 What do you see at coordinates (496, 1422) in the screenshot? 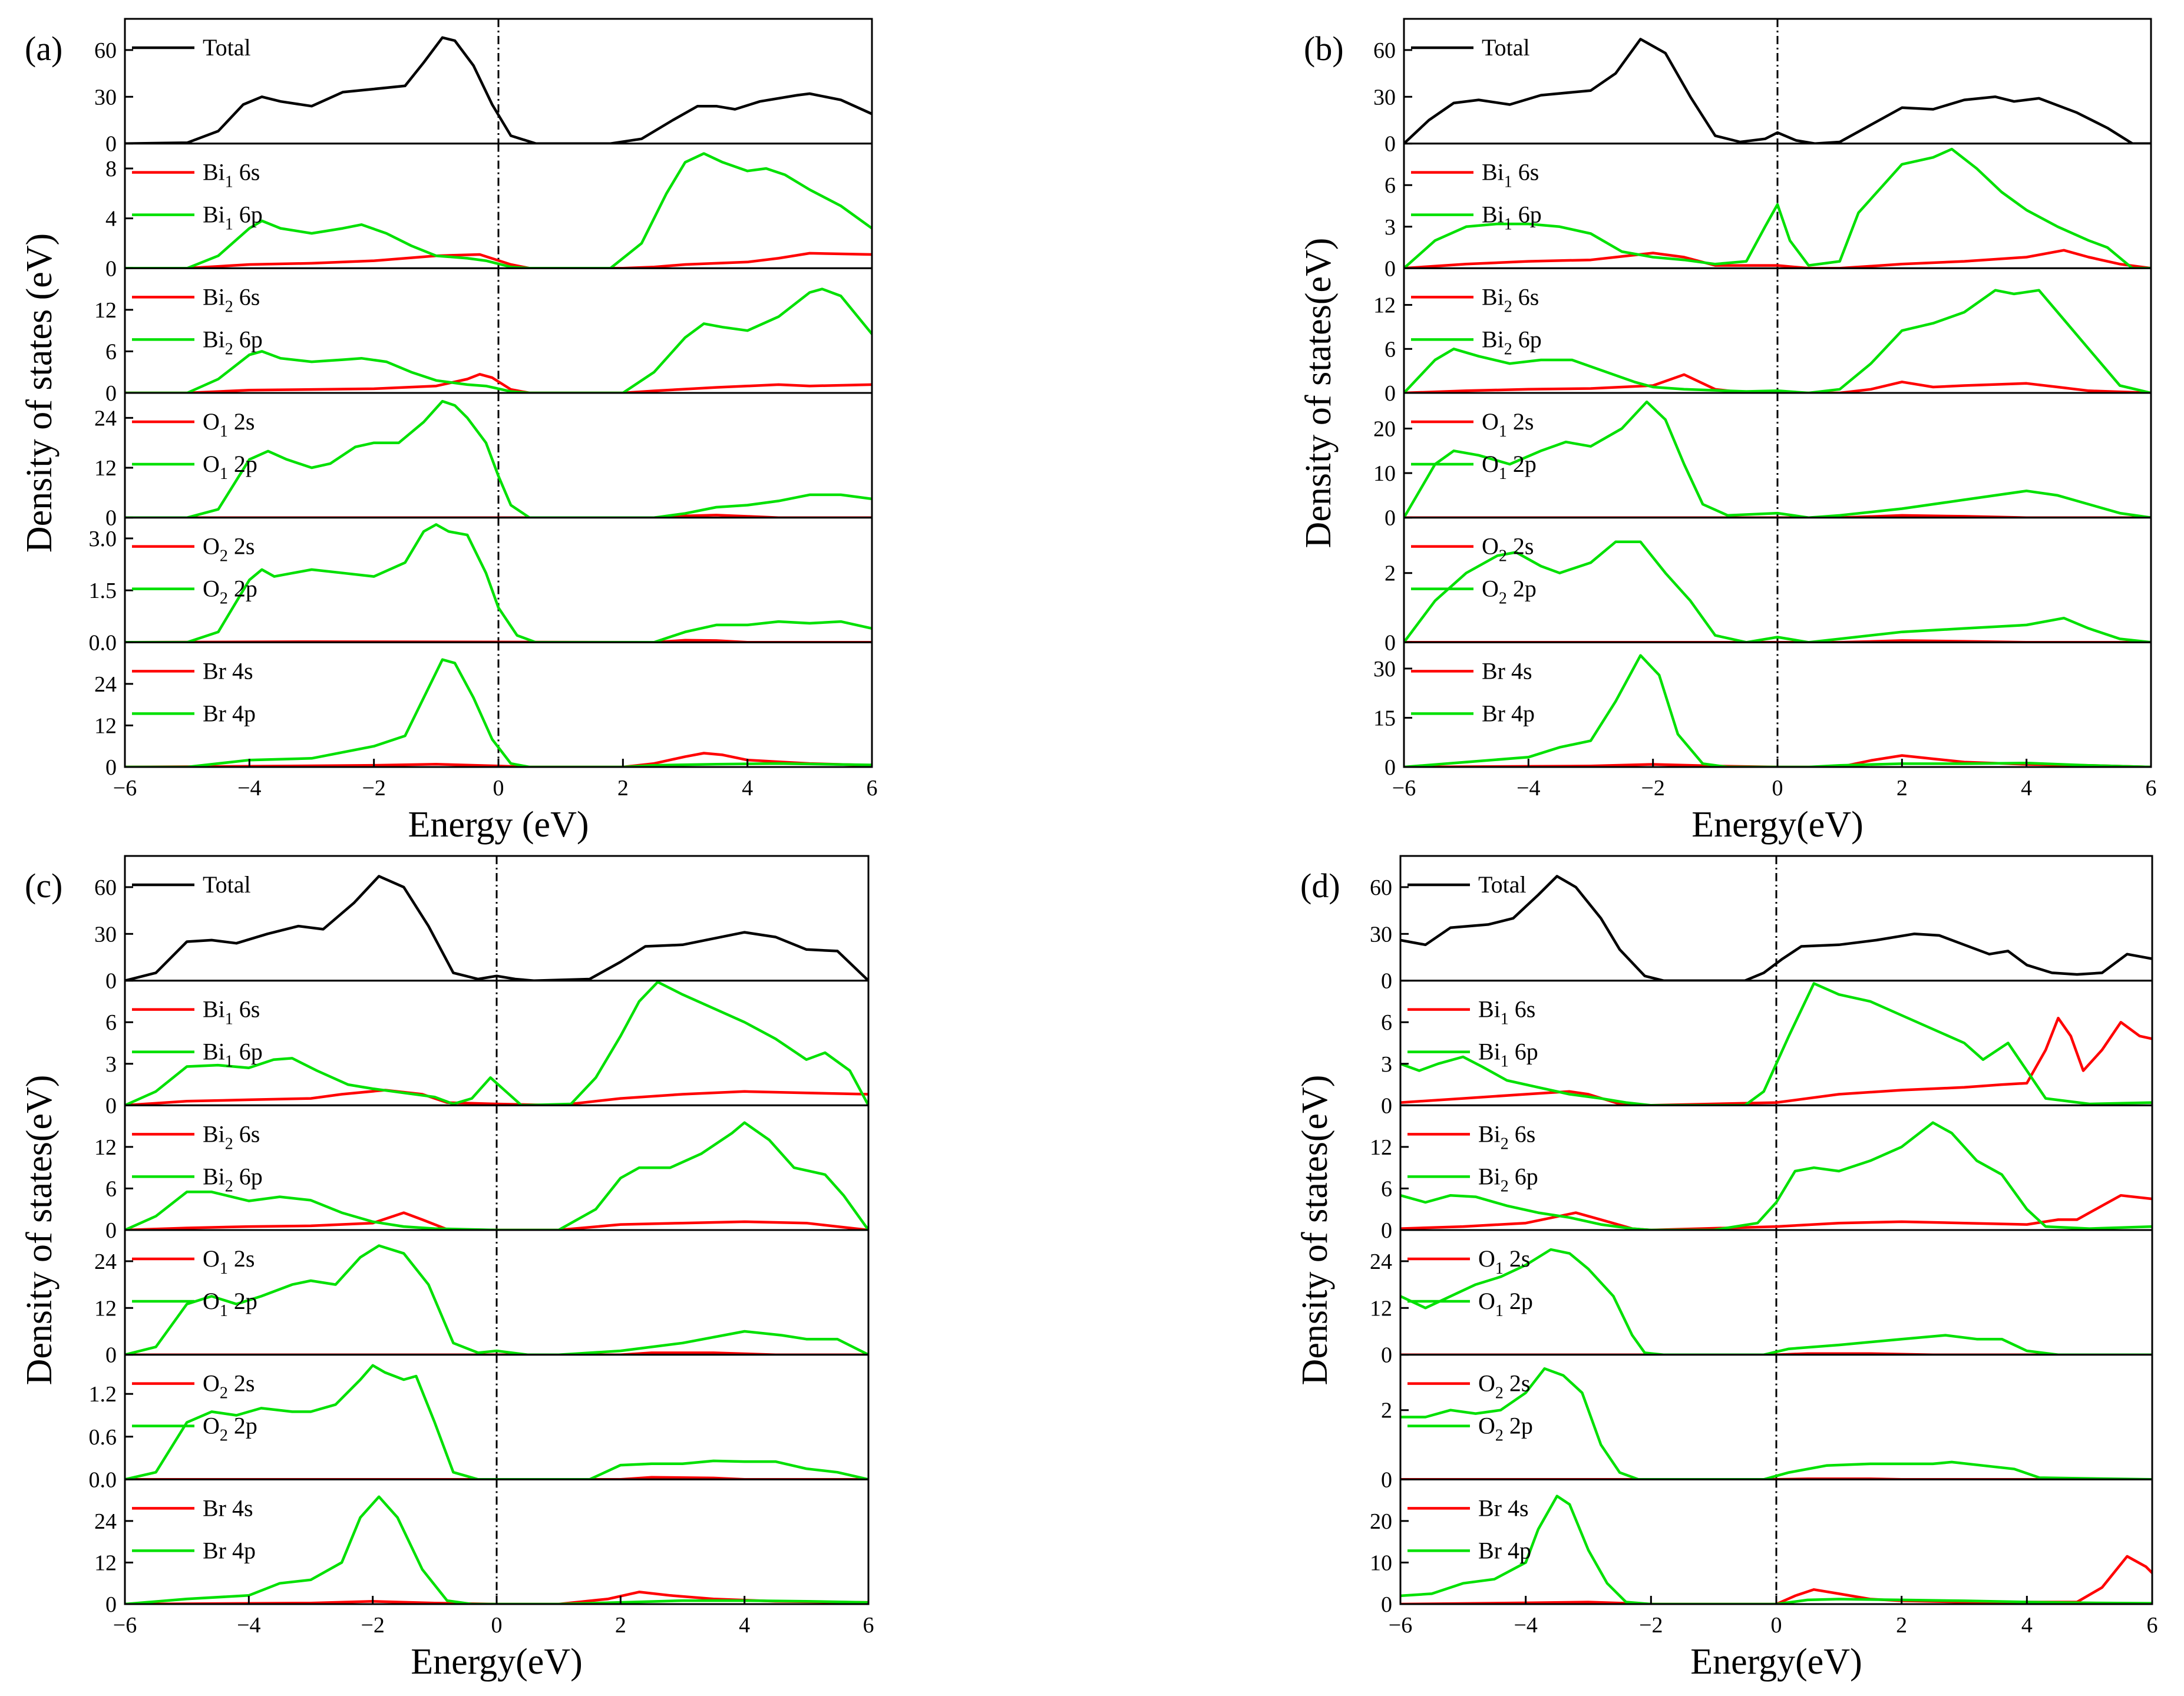
I see `series-line-o2-2p` at bounding box center [496, 1422].